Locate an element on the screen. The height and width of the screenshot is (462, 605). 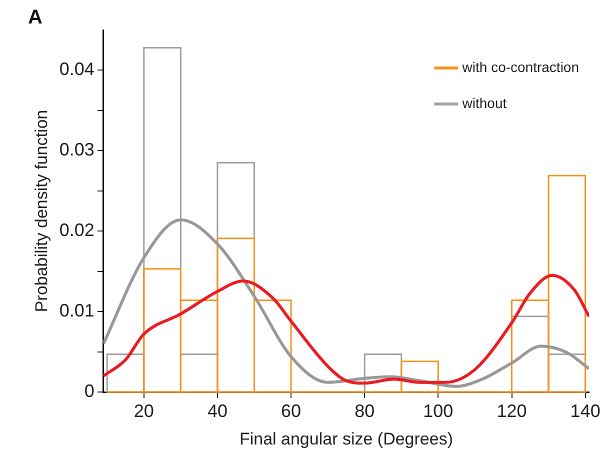
chart-title: A is located at coordinates (35, 17).